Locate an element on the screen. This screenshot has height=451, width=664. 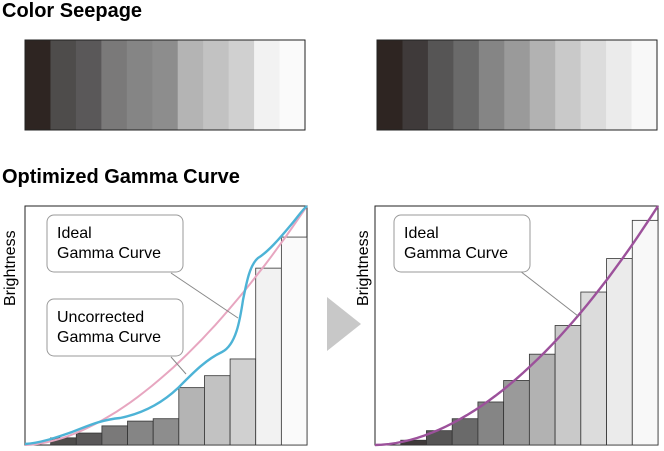
right-ideal-callout-box is located at coordinates (462, 243).